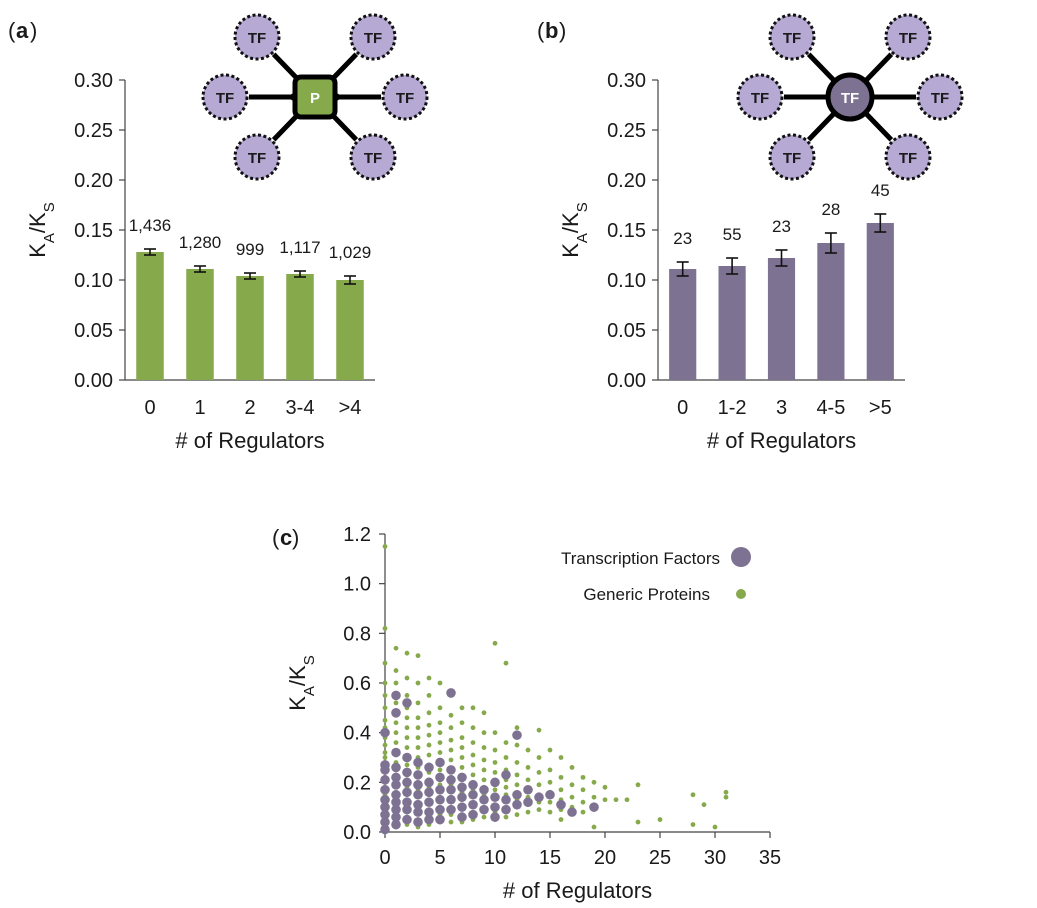 The height and width of the screenshot is (908, 1037). What do you see at coordinates (715, 858) in the screenshot?
I see `x-tick-label: 30` at bounding box center [715, 858].